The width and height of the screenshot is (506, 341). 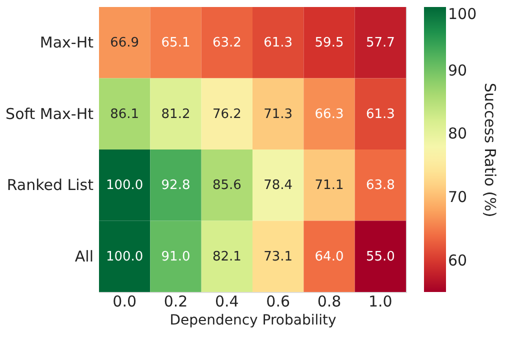 What do you see at coordinates (67, 43) in the screenshot?
I see `y-tick-label: Max-Ht` at bounding box center [67, 43].